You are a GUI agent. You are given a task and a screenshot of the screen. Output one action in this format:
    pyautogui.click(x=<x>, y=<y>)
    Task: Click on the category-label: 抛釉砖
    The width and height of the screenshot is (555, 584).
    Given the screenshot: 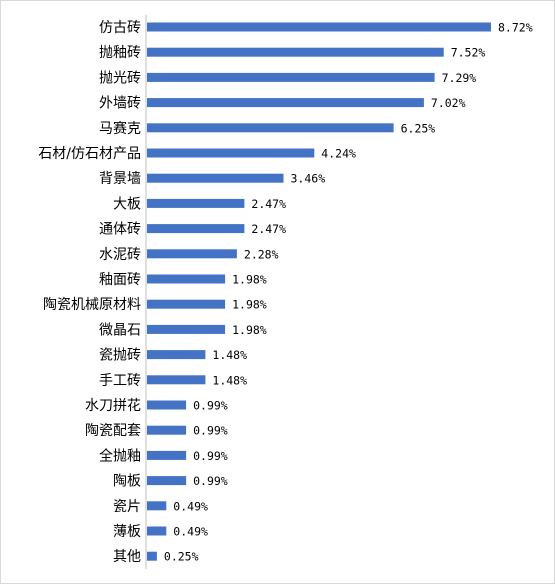 What is the action you would take?
    pyautogui.click(x=120, y=53)
    